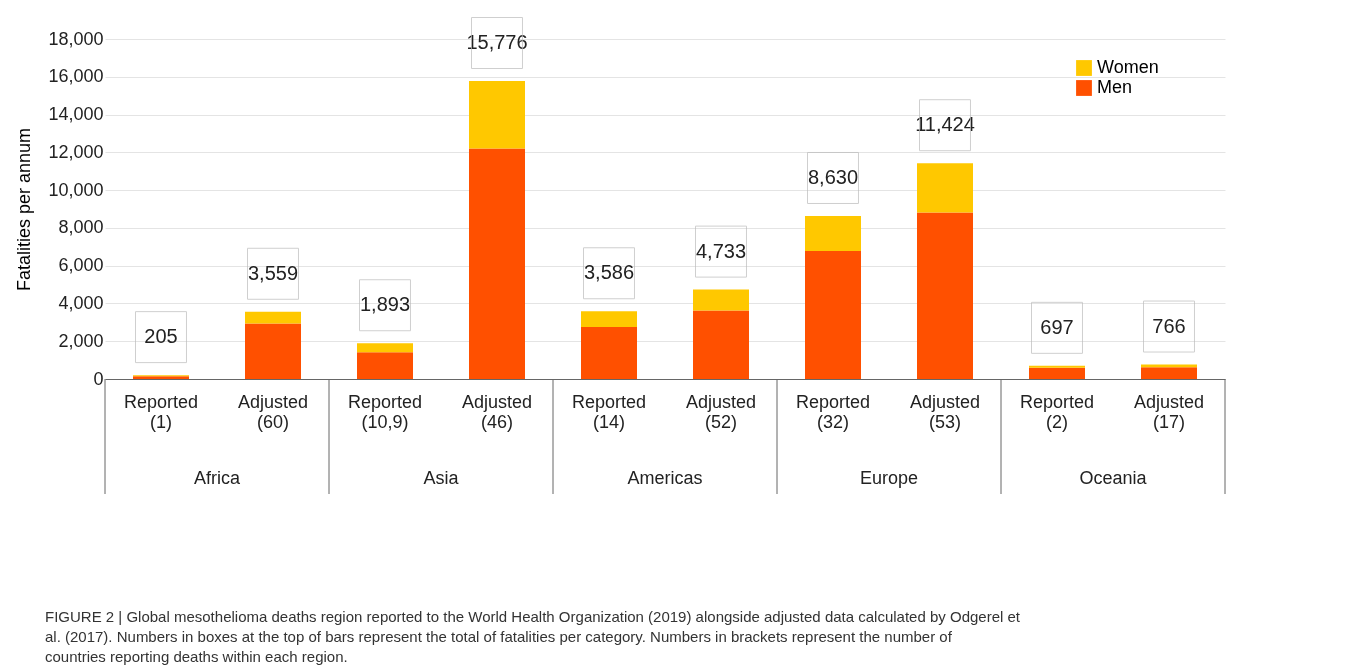 The image size is (1358, 668). I want to click on y-tick-label: 12,000, so click(76, 151).